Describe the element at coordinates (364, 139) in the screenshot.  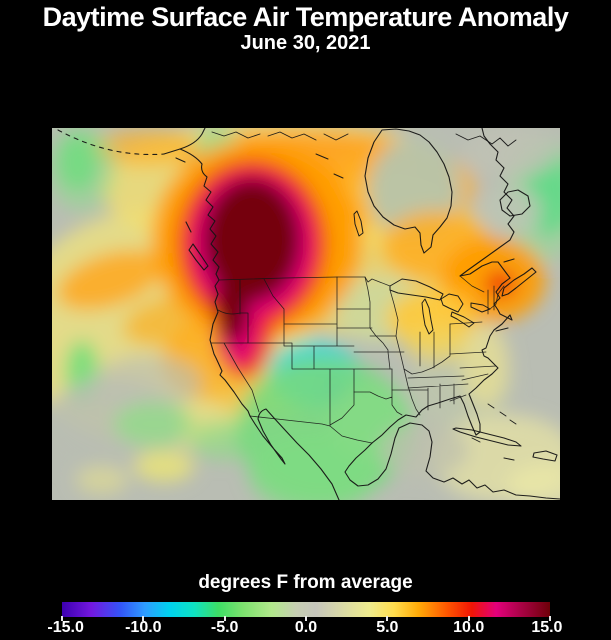
I see `coast-arctic-islands` at that location.